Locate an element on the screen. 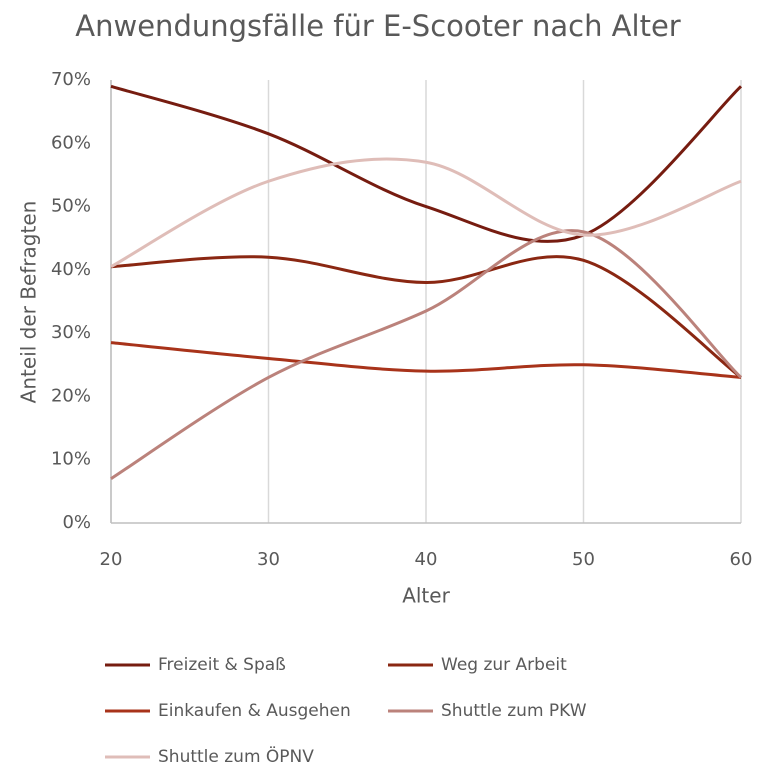 This screenshot has width=760, height=768. legend-label: Einkaufen & Ausgehen is located at coordinates (254, 711).